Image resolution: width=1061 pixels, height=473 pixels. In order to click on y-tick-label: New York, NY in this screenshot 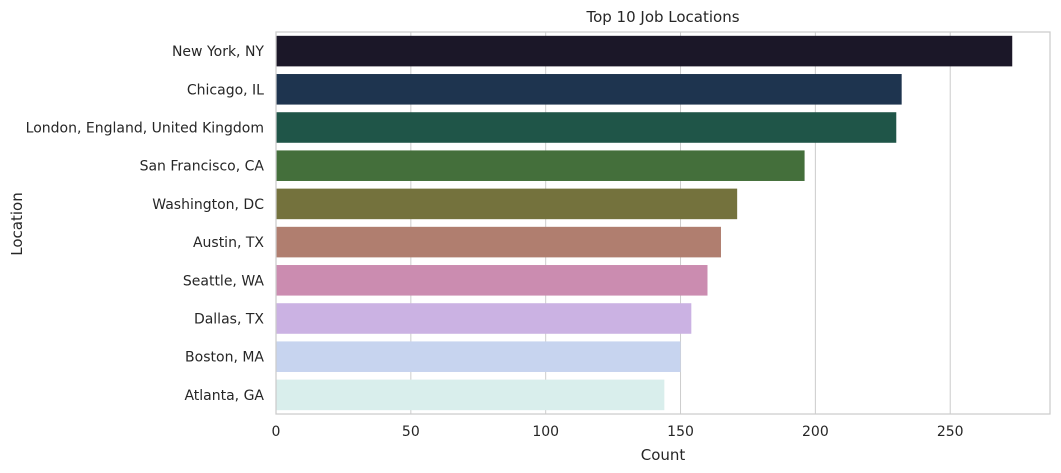, I will do `click(218, 52)`.